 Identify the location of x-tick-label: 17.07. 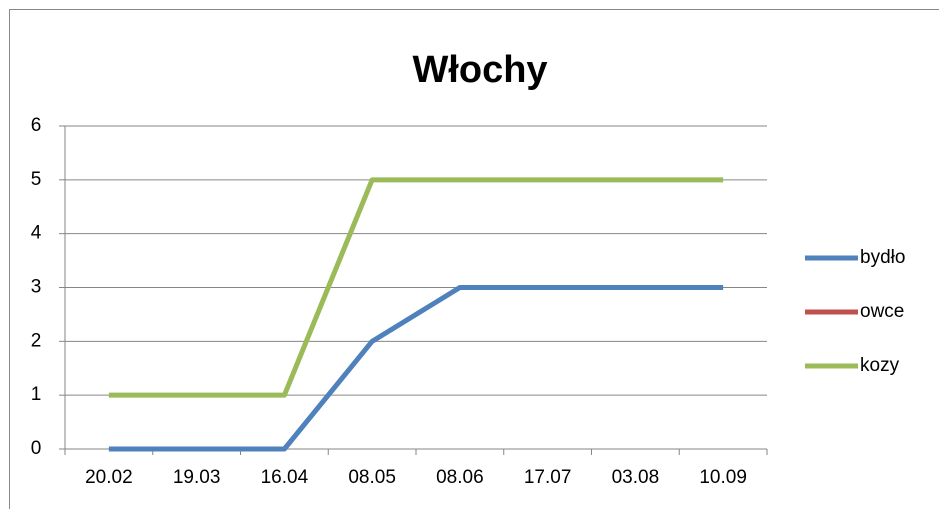
(548, 477).